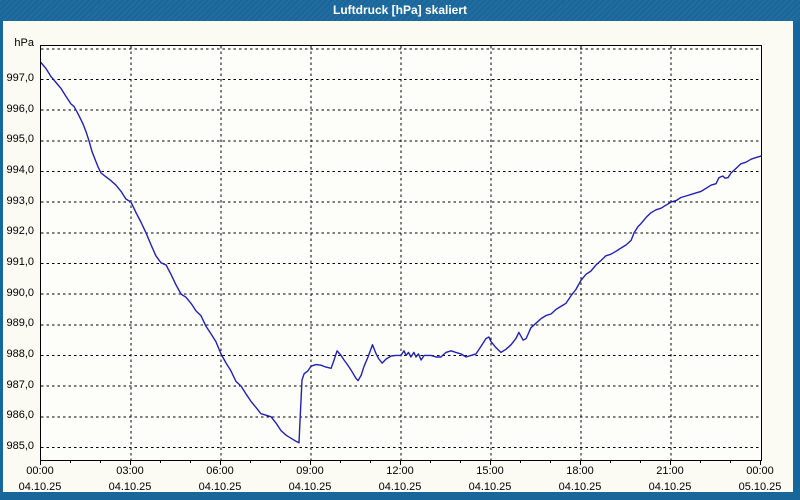  What do you see at coordinates (130, 471) in the screenshot?
I see `x-tick-time: 03:00` at bounding box center [130, 471].